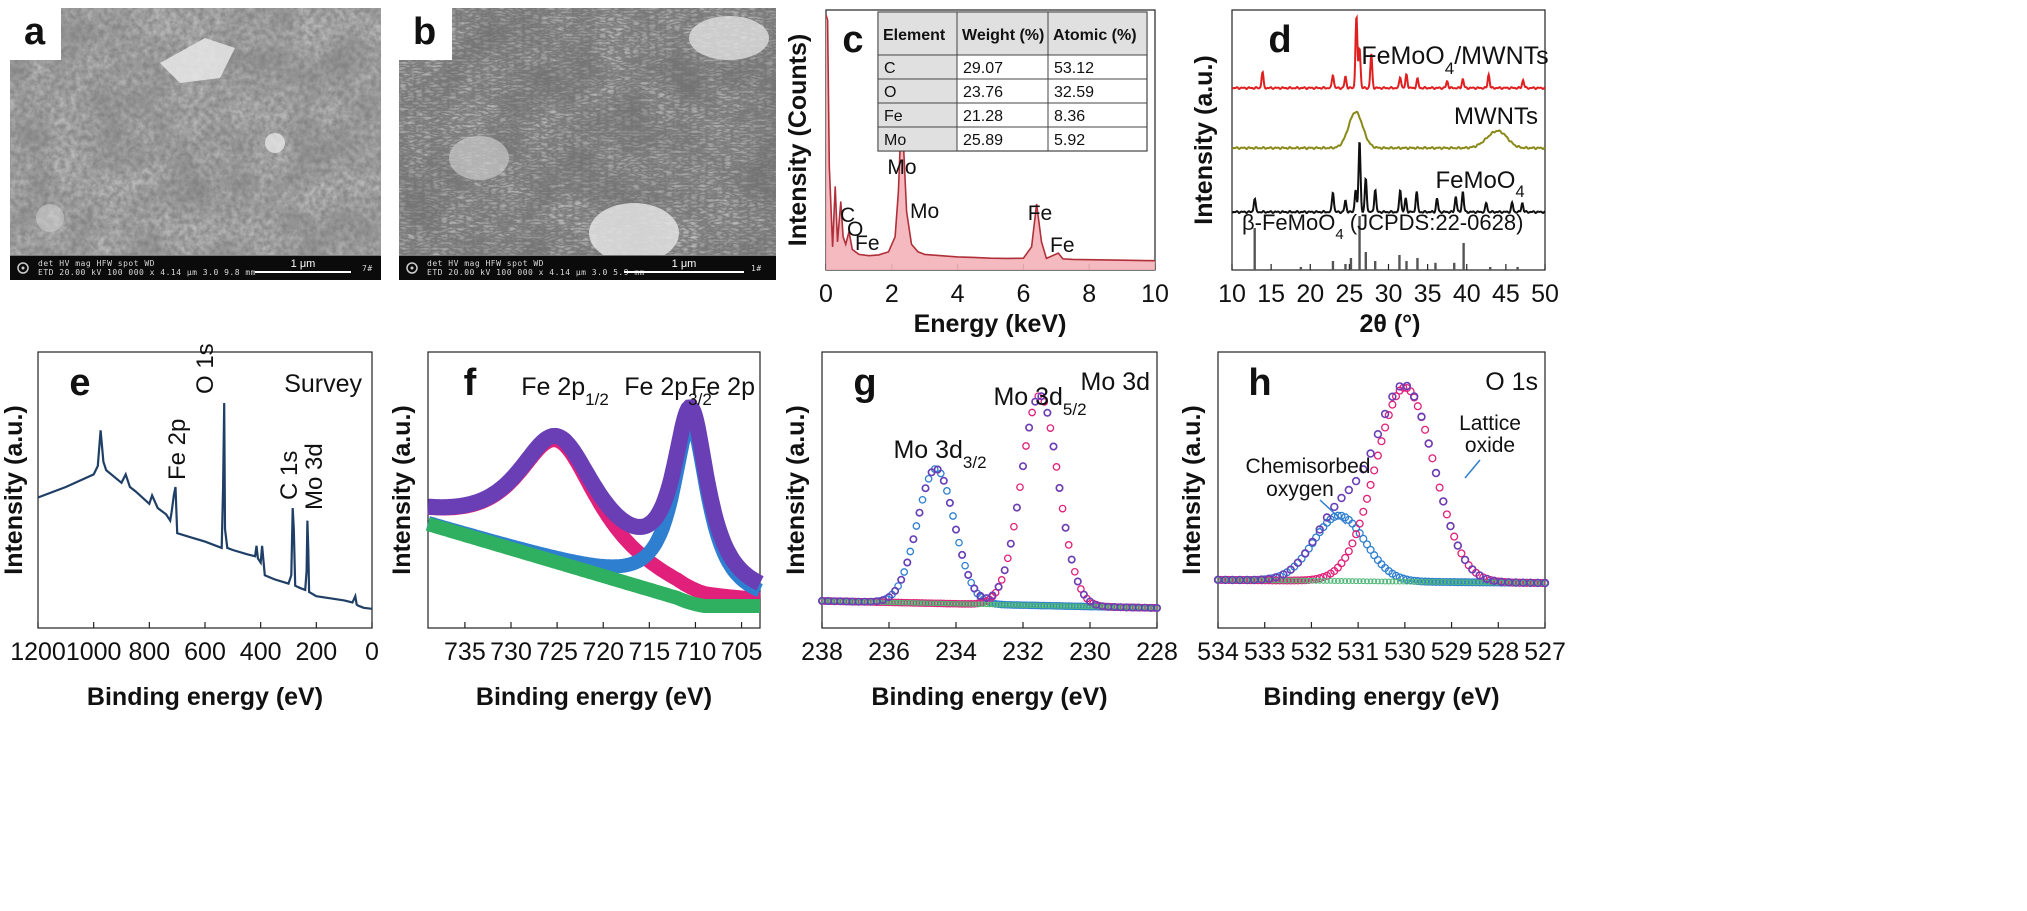 This screenshot has width=2027, height=911. I want to click on x-tick-label-h: 528, so click(1498, 652).